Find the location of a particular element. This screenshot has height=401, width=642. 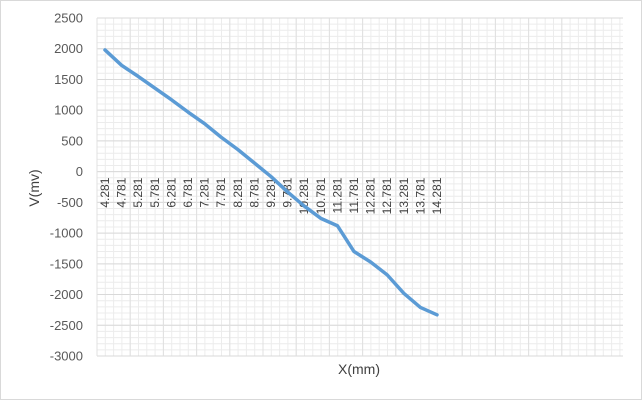

x-tick-label: 13.281 is located at coordinates (404, 195).